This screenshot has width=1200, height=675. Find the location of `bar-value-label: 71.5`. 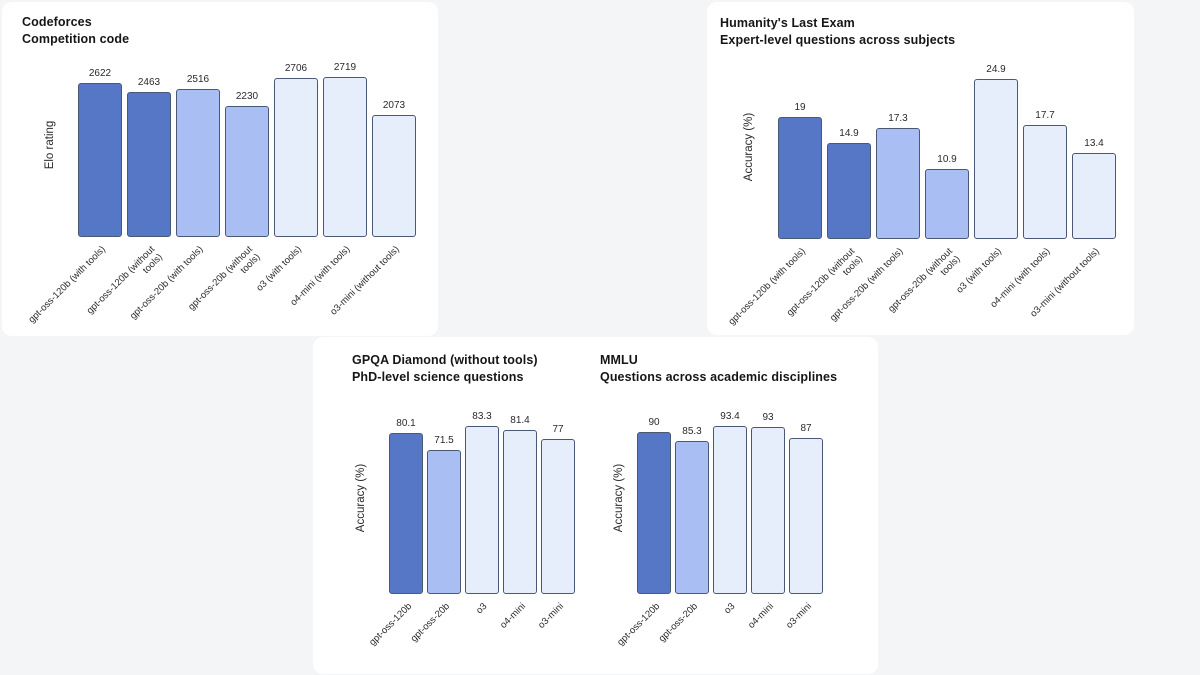

bar-value-label: 71.5 is located at coordinates (444, 440).